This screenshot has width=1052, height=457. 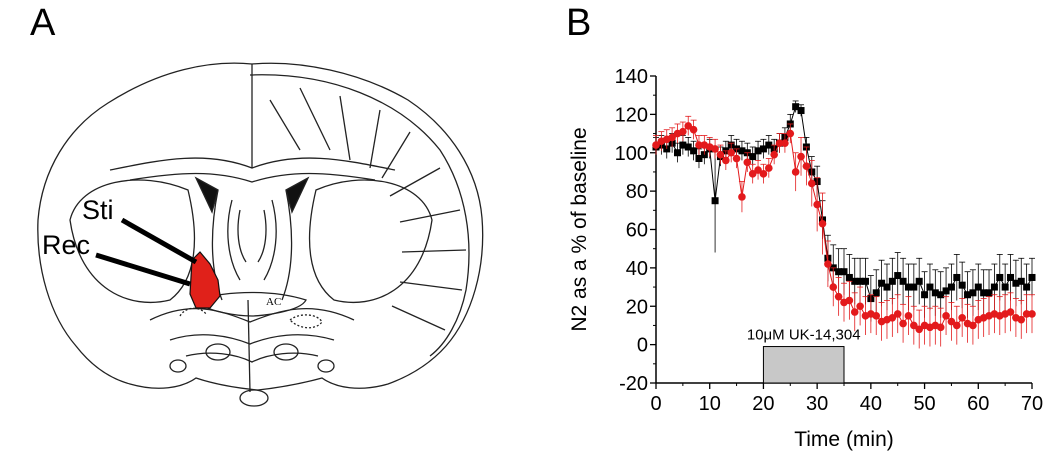 I want to click on y-tick-label: 40, so click(x=637, y=269).